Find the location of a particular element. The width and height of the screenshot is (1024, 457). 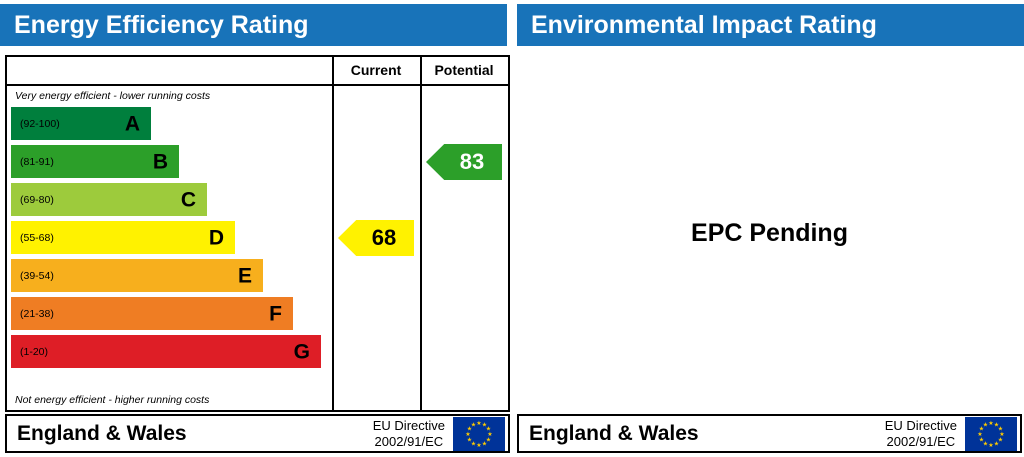

current-column-header: Current is located at coordinates (376, 70).